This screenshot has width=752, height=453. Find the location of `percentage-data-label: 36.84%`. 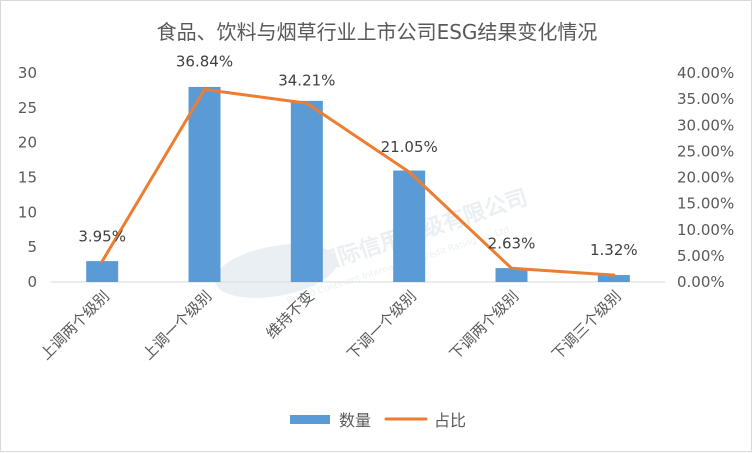

percentage-data-label: 36.84% is located at coordinates (204, 62).